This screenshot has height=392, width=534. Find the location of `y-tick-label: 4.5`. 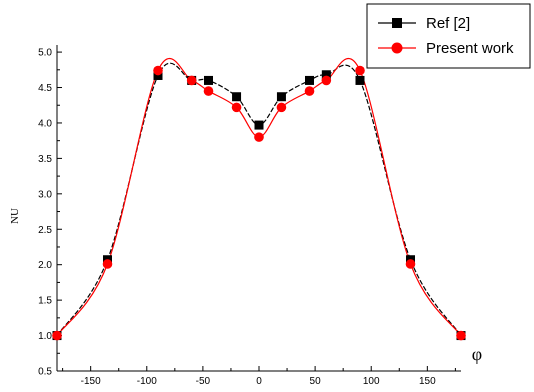

y-tick-label: 4.5 is located at coordinates (45, 88).